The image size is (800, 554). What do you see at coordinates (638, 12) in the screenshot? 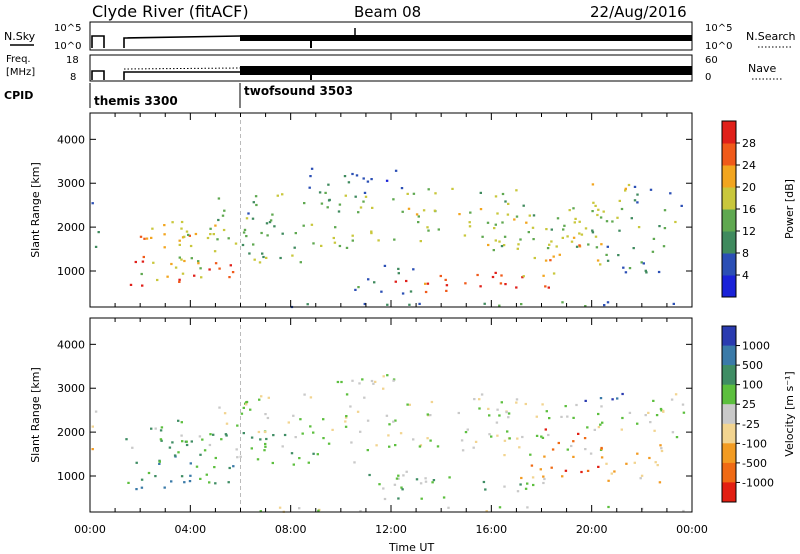
I see `date-label: 22/Aug/2016` at bounding box center [638, 12].